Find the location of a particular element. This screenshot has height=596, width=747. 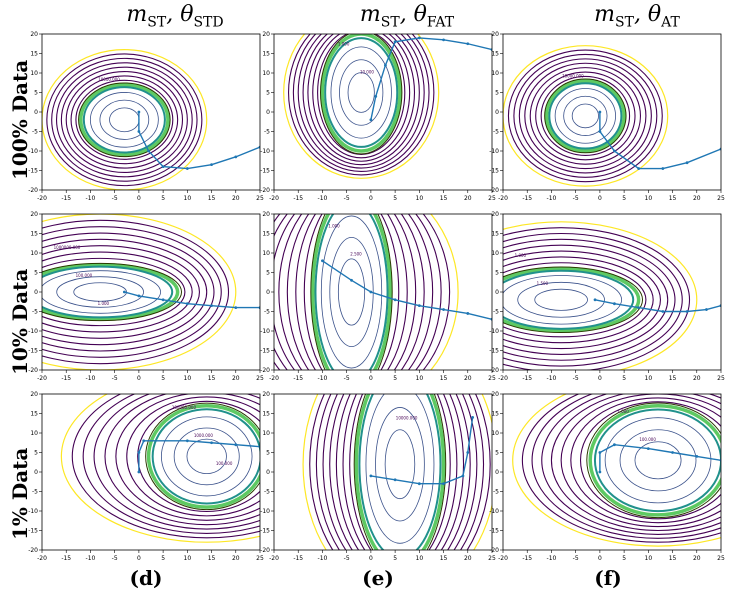

contour-inner-teal is located at coordinates (569, 299).